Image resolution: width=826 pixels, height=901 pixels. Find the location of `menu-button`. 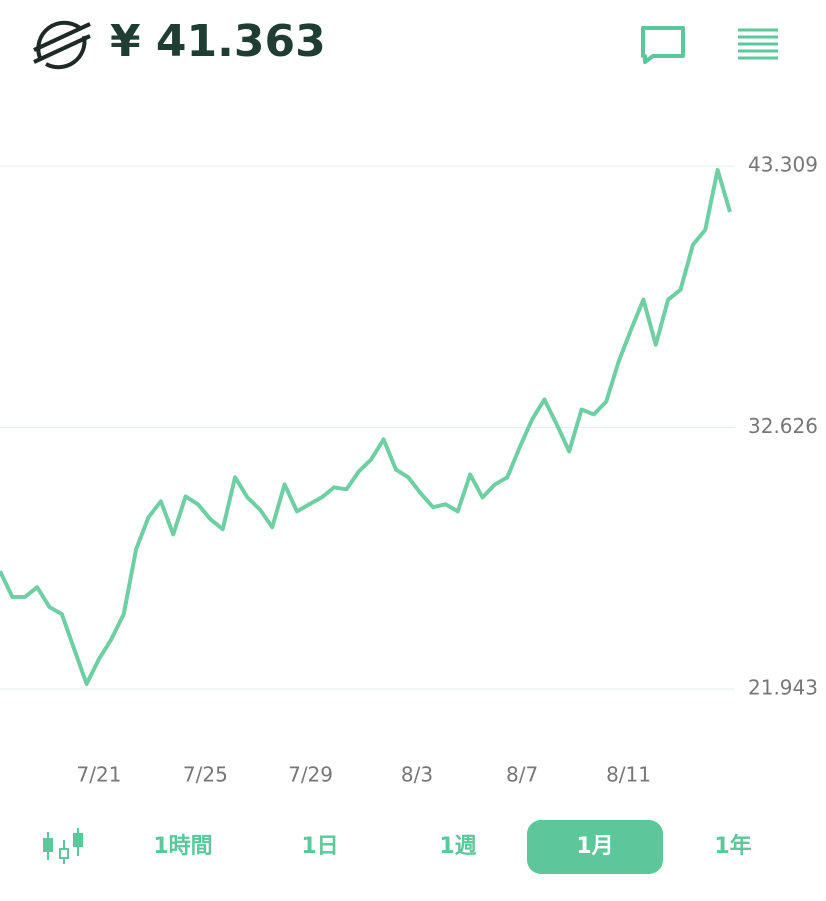

menu-button is located at coordinates (758, 44).